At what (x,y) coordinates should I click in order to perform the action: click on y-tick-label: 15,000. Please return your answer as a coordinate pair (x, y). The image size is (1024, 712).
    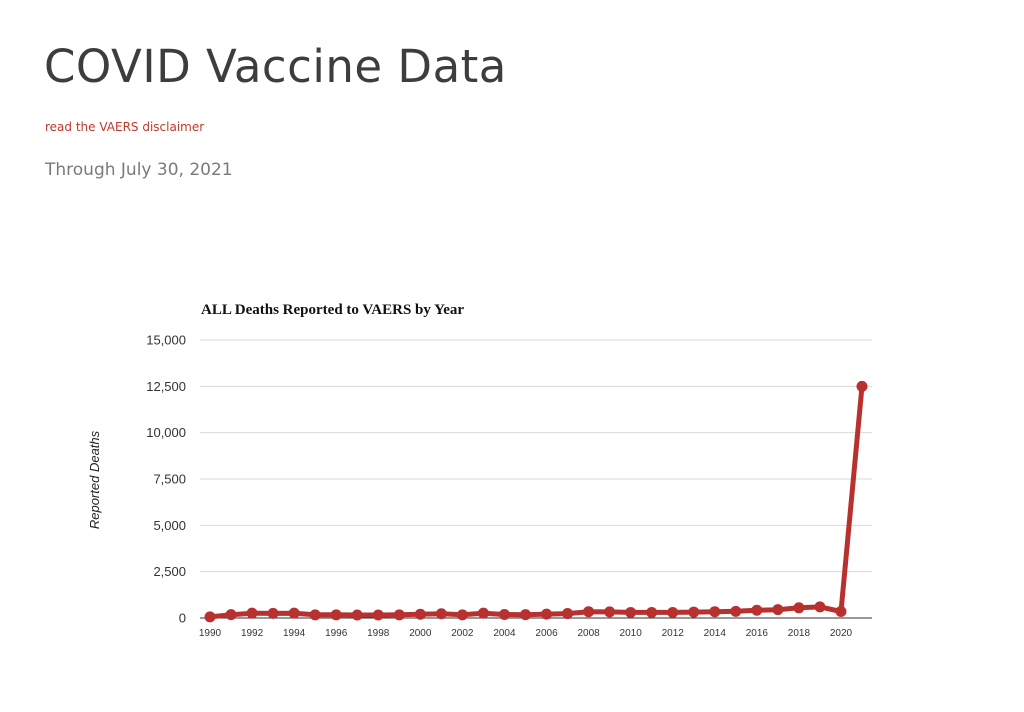
    Looking at the image, I should click on (166, 340).